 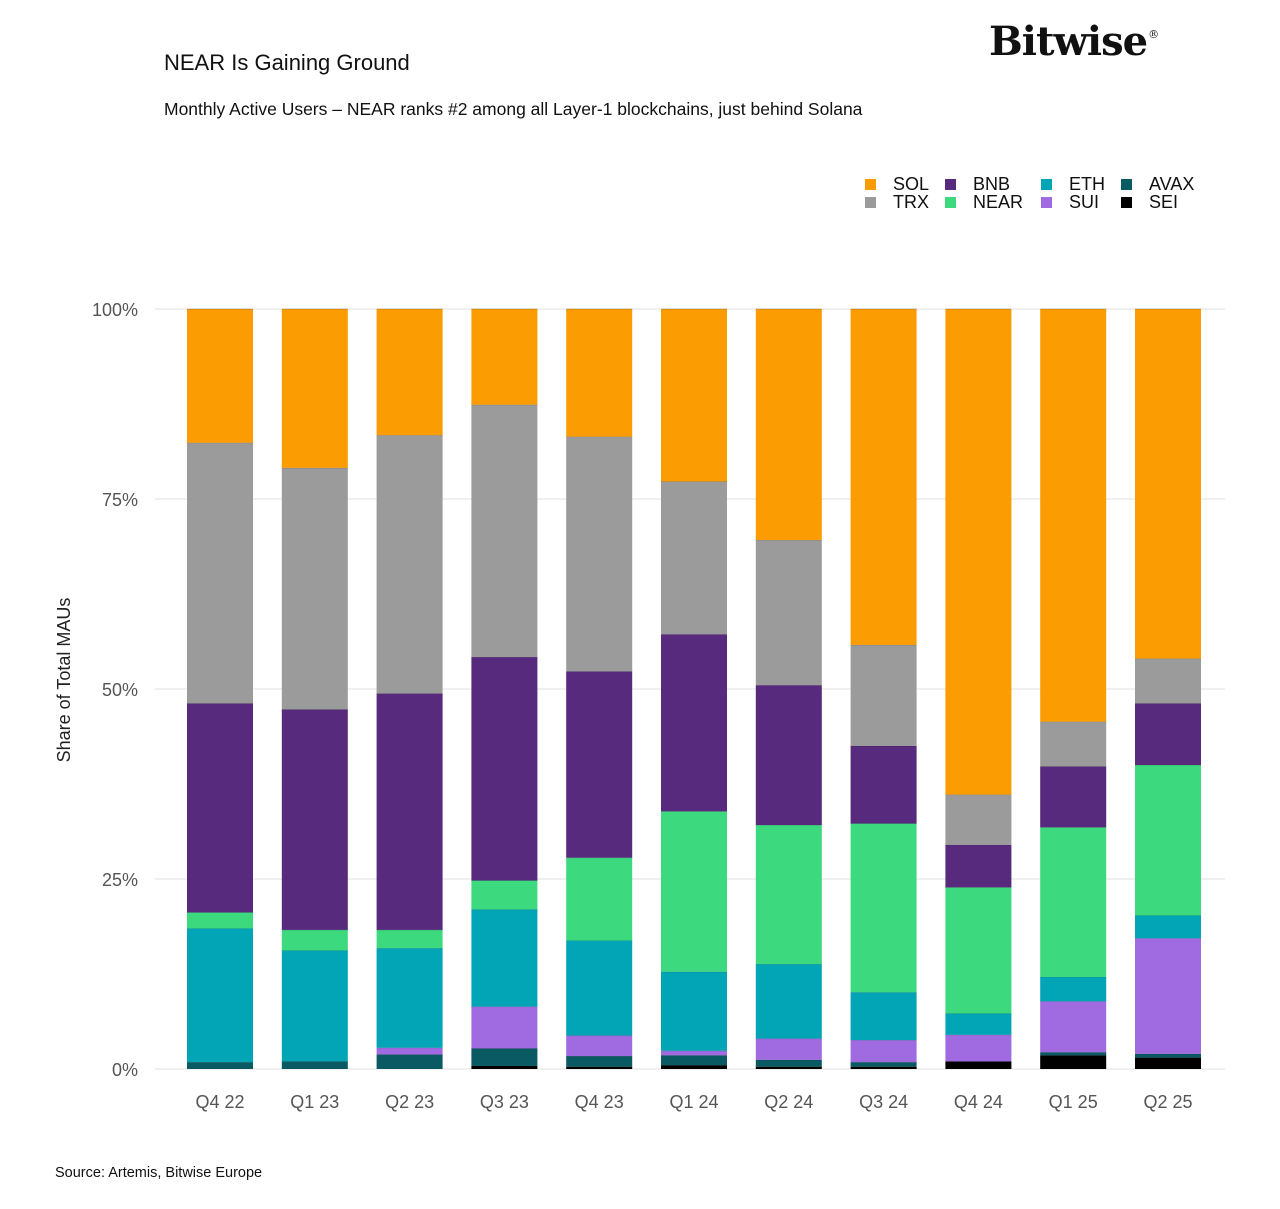 I want to click on legend-item-trx: TRX, so click(x=897, y=201).